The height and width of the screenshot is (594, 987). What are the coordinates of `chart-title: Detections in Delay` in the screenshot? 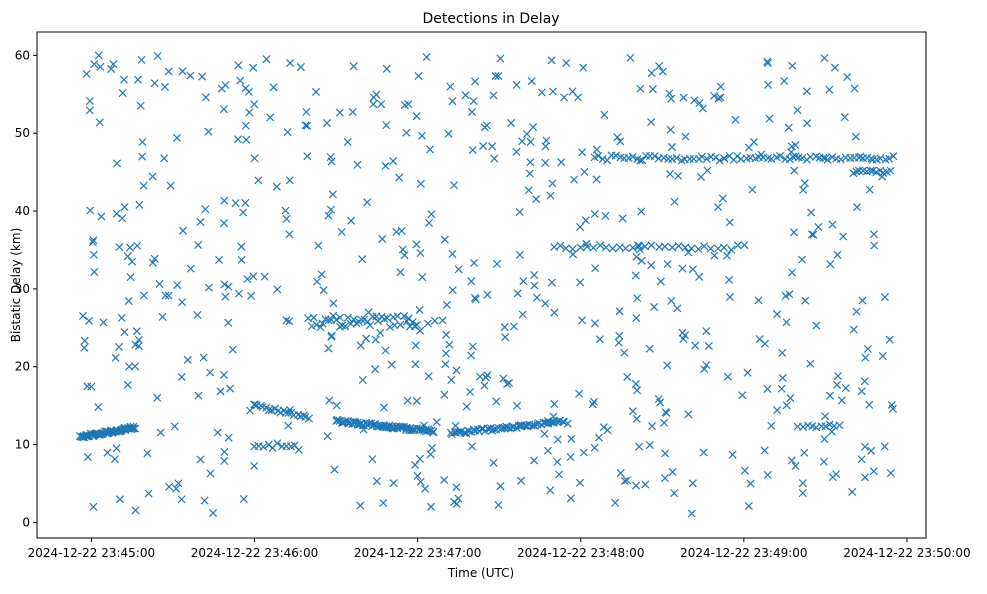 It's located at (490, 19).